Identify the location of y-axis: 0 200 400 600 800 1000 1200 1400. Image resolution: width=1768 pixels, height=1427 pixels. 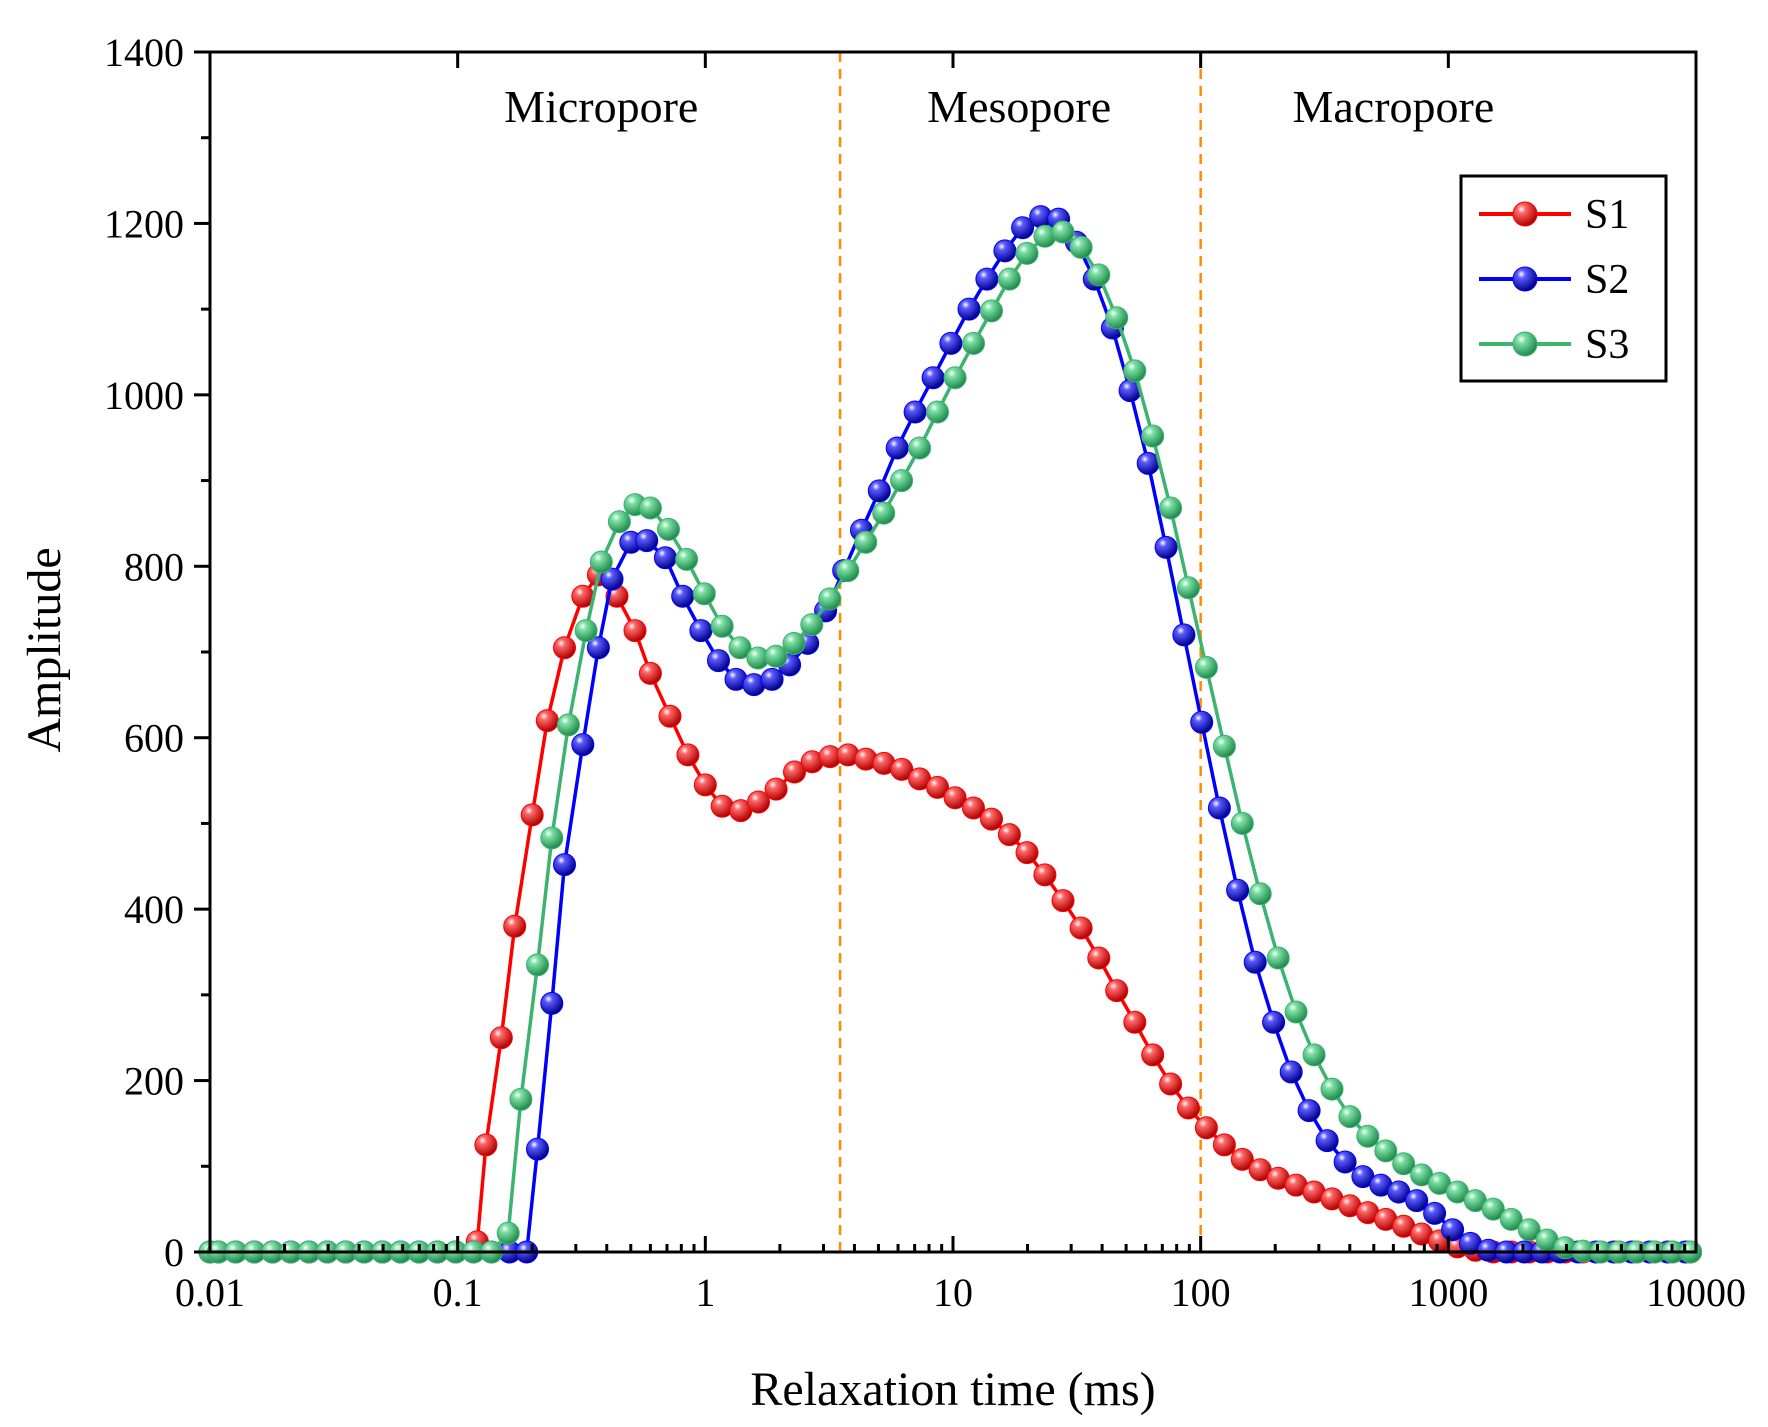
(157, 652).